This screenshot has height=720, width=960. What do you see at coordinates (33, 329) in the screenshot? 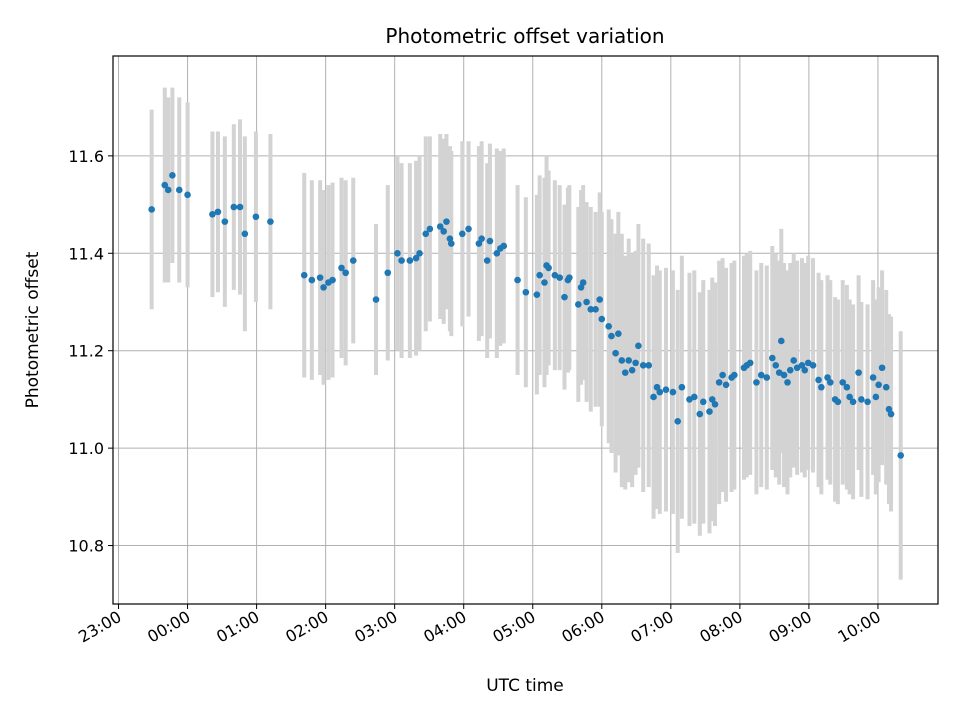
I see `y-axis-label: Photometric offset` at bounding box center [33, 329].